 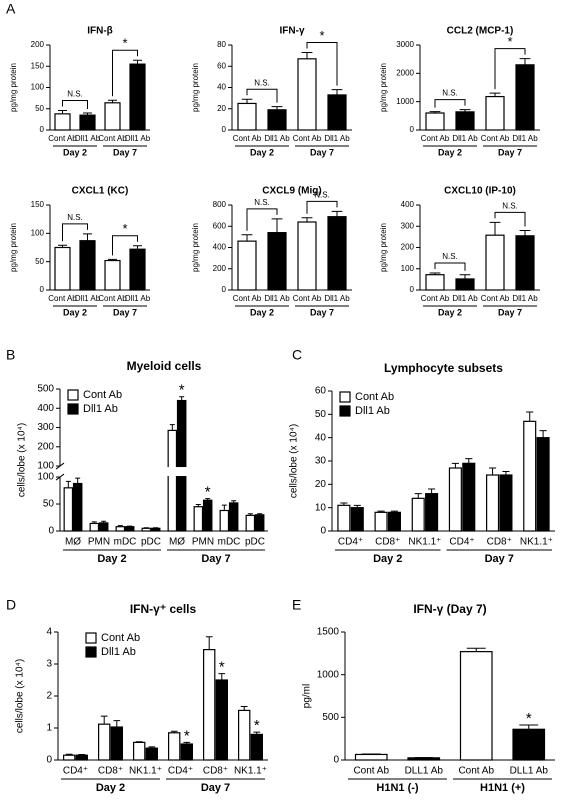 I want to click on y-tick-label: 300, so click(x=408, y=225).